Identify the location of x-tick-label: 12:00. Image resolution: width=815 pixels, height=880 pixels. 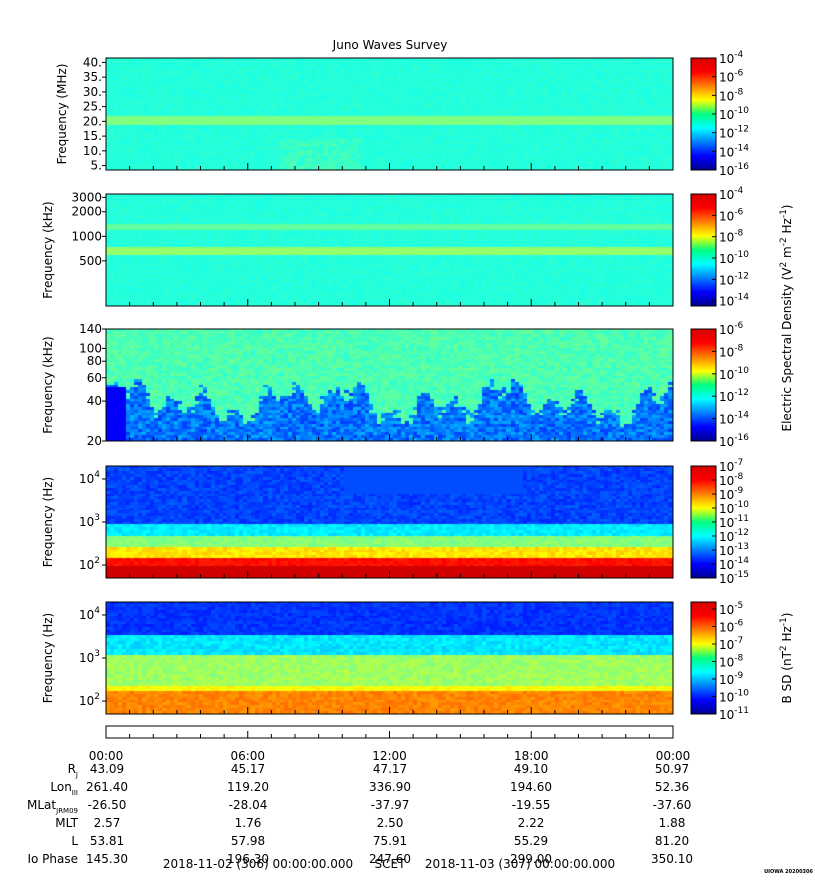
(389, 756).